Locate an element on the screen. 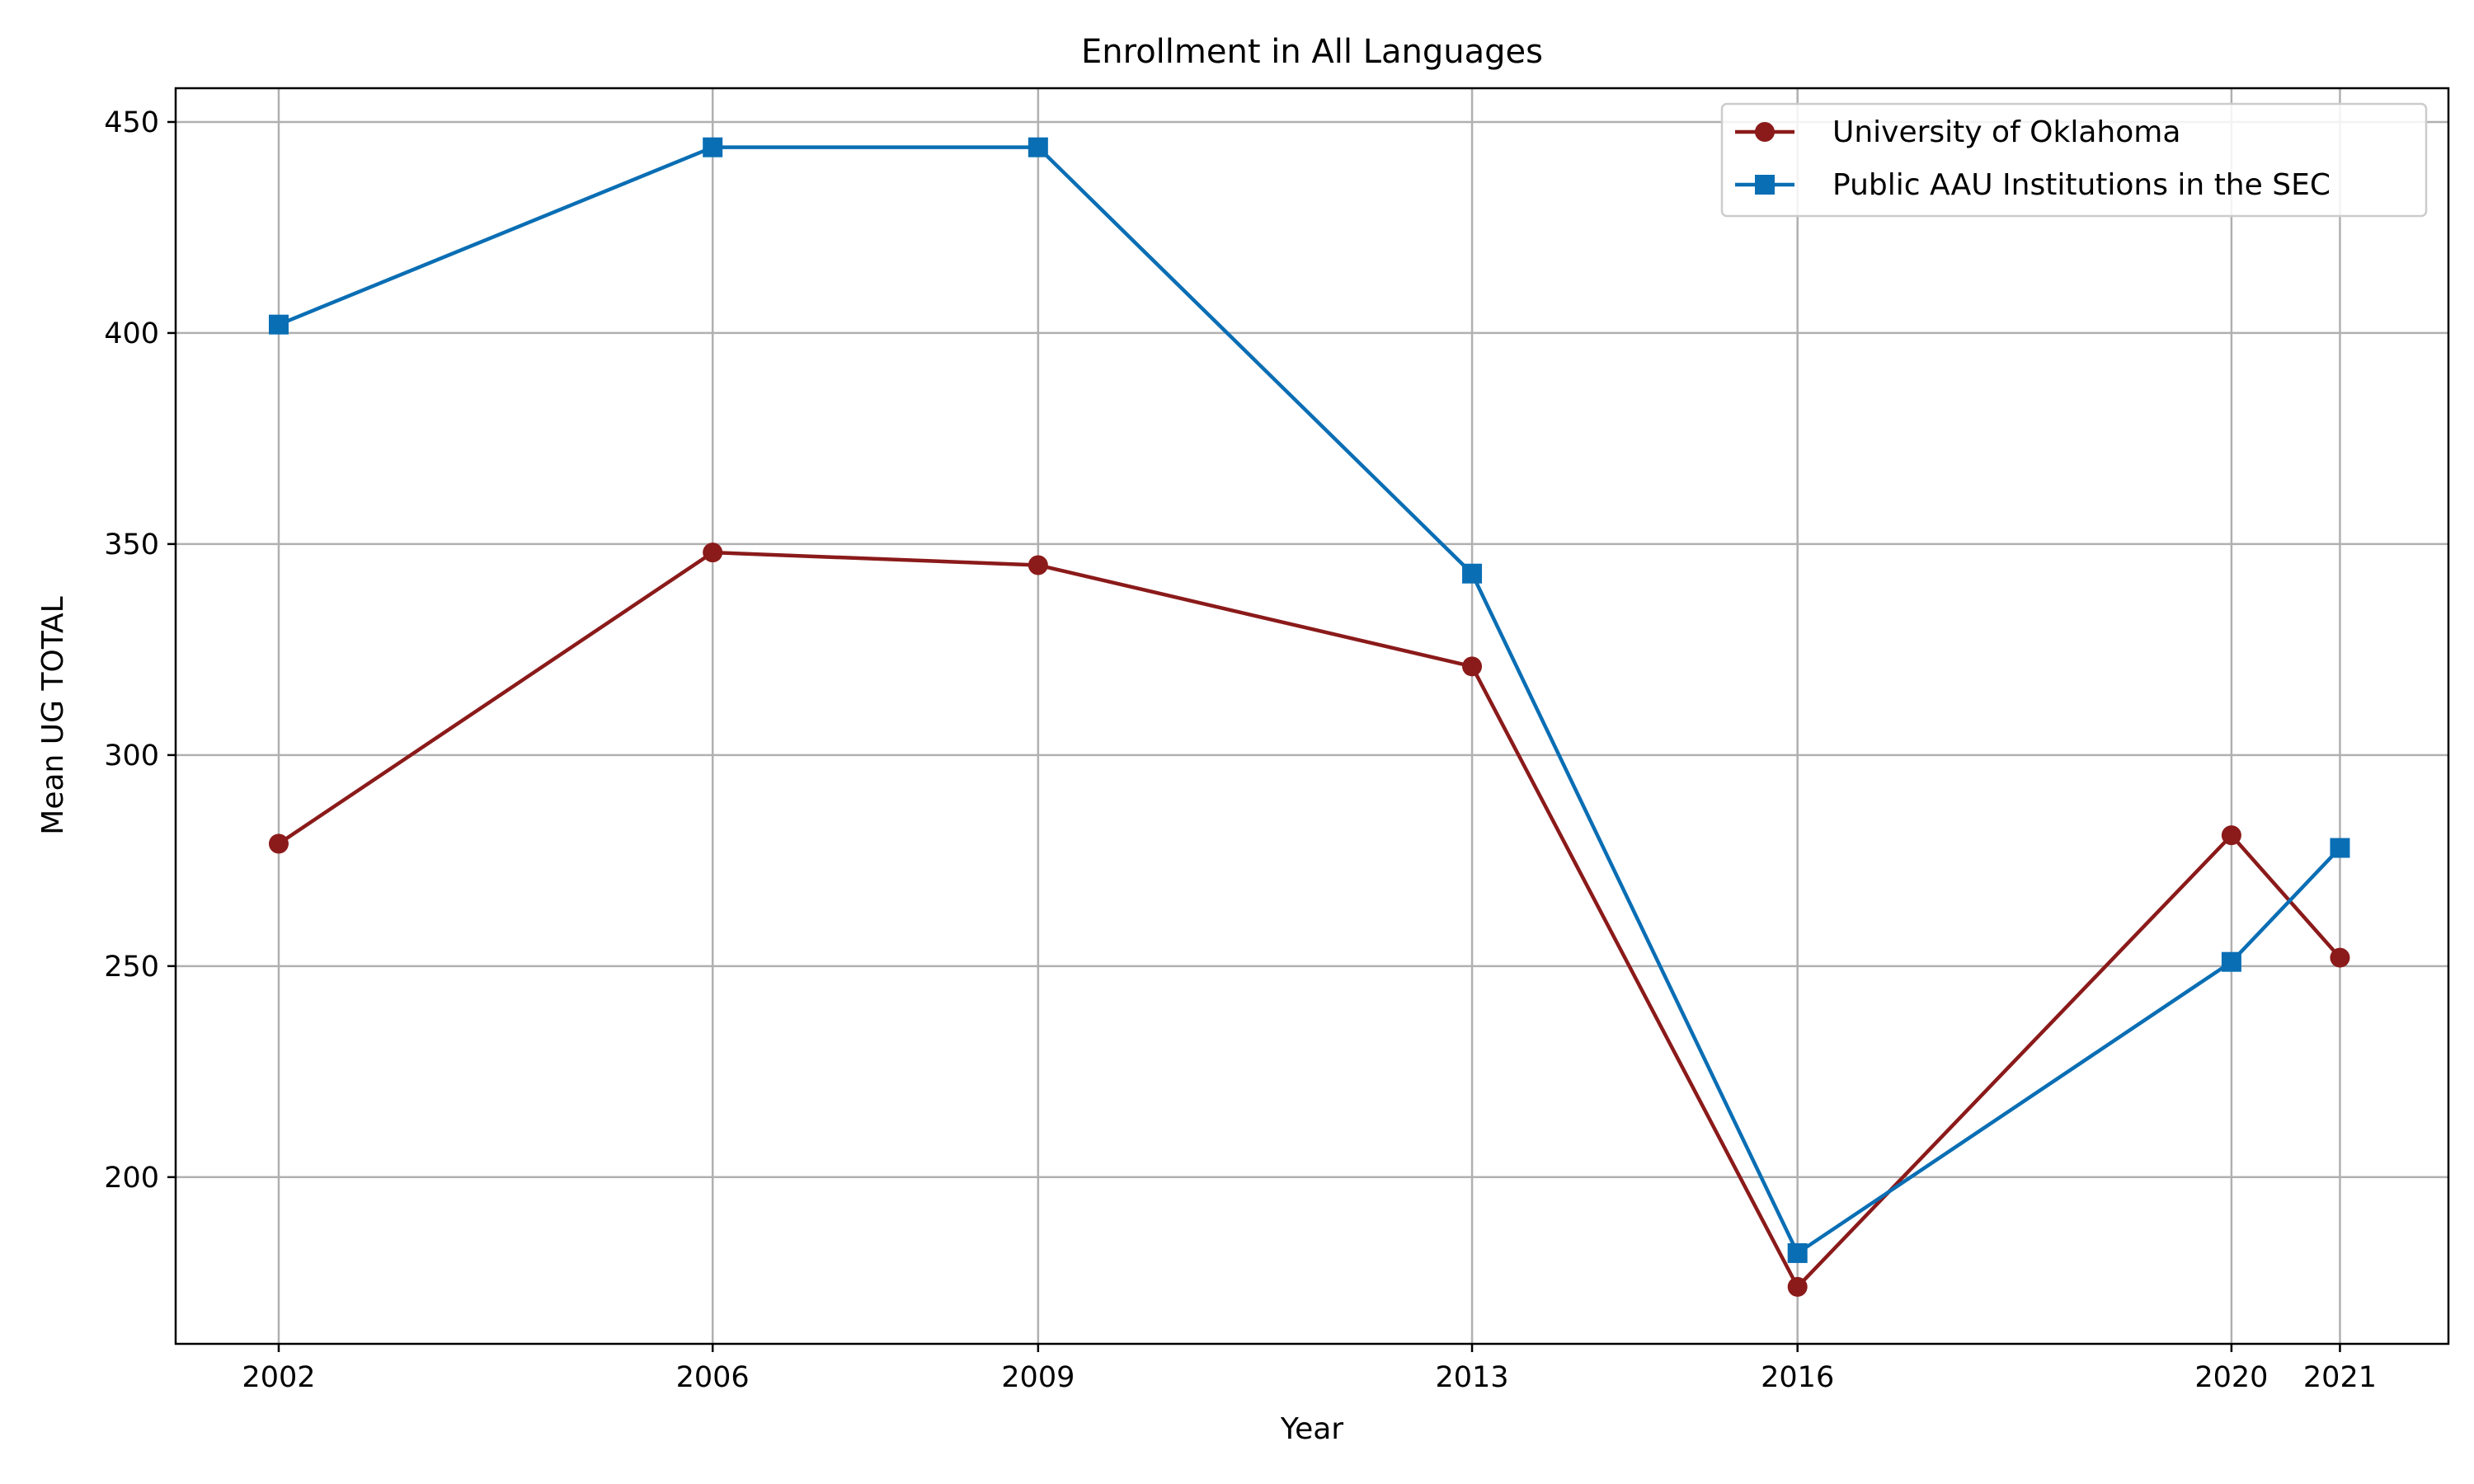  x-tick-label: 2016 is located at coordinates (1797, 1377).